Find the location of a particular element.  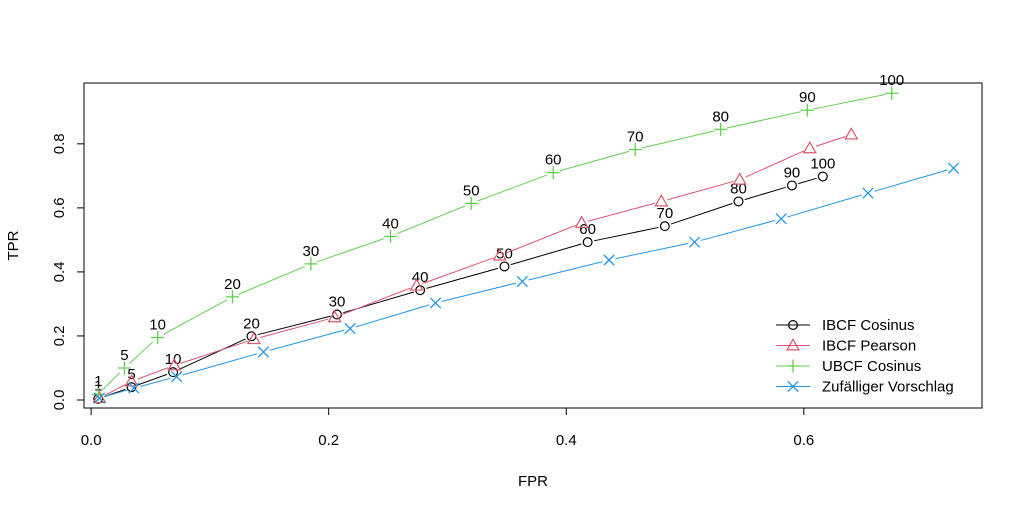

legend-item: UBCF Cosinus is located at coordinates (848, 366).